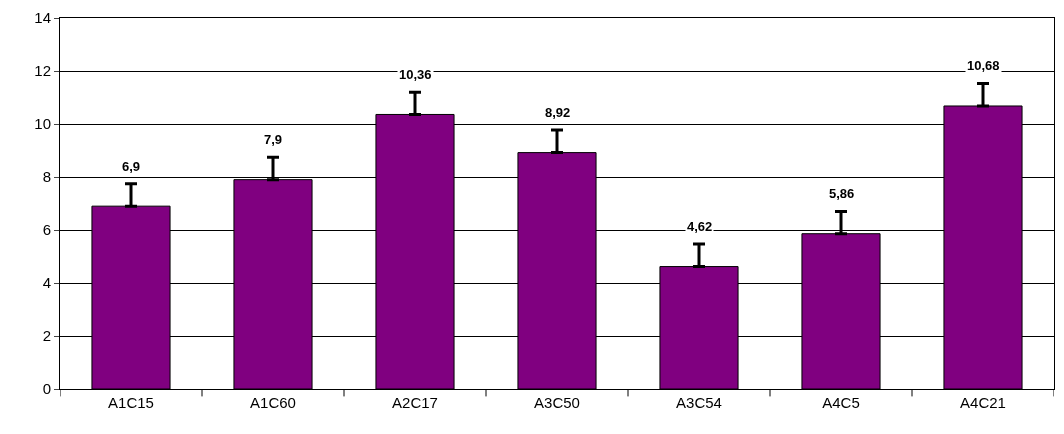 This screenshot has width=1064, height=434. What do you see at coordinates (273, 139) in the screenshot?
I see `data-label: 7,9` at bounding box center [273, 139].